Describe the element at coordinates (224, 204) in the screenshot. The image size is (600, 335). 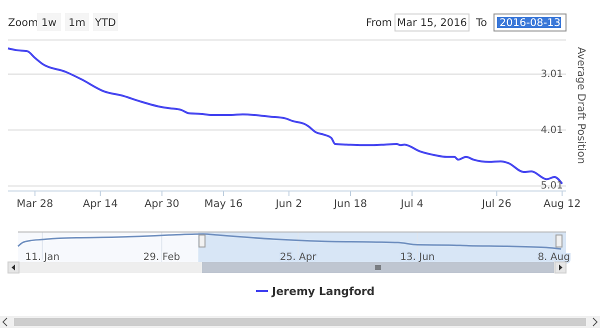
I see `x-tick-label: May 16` at that location.